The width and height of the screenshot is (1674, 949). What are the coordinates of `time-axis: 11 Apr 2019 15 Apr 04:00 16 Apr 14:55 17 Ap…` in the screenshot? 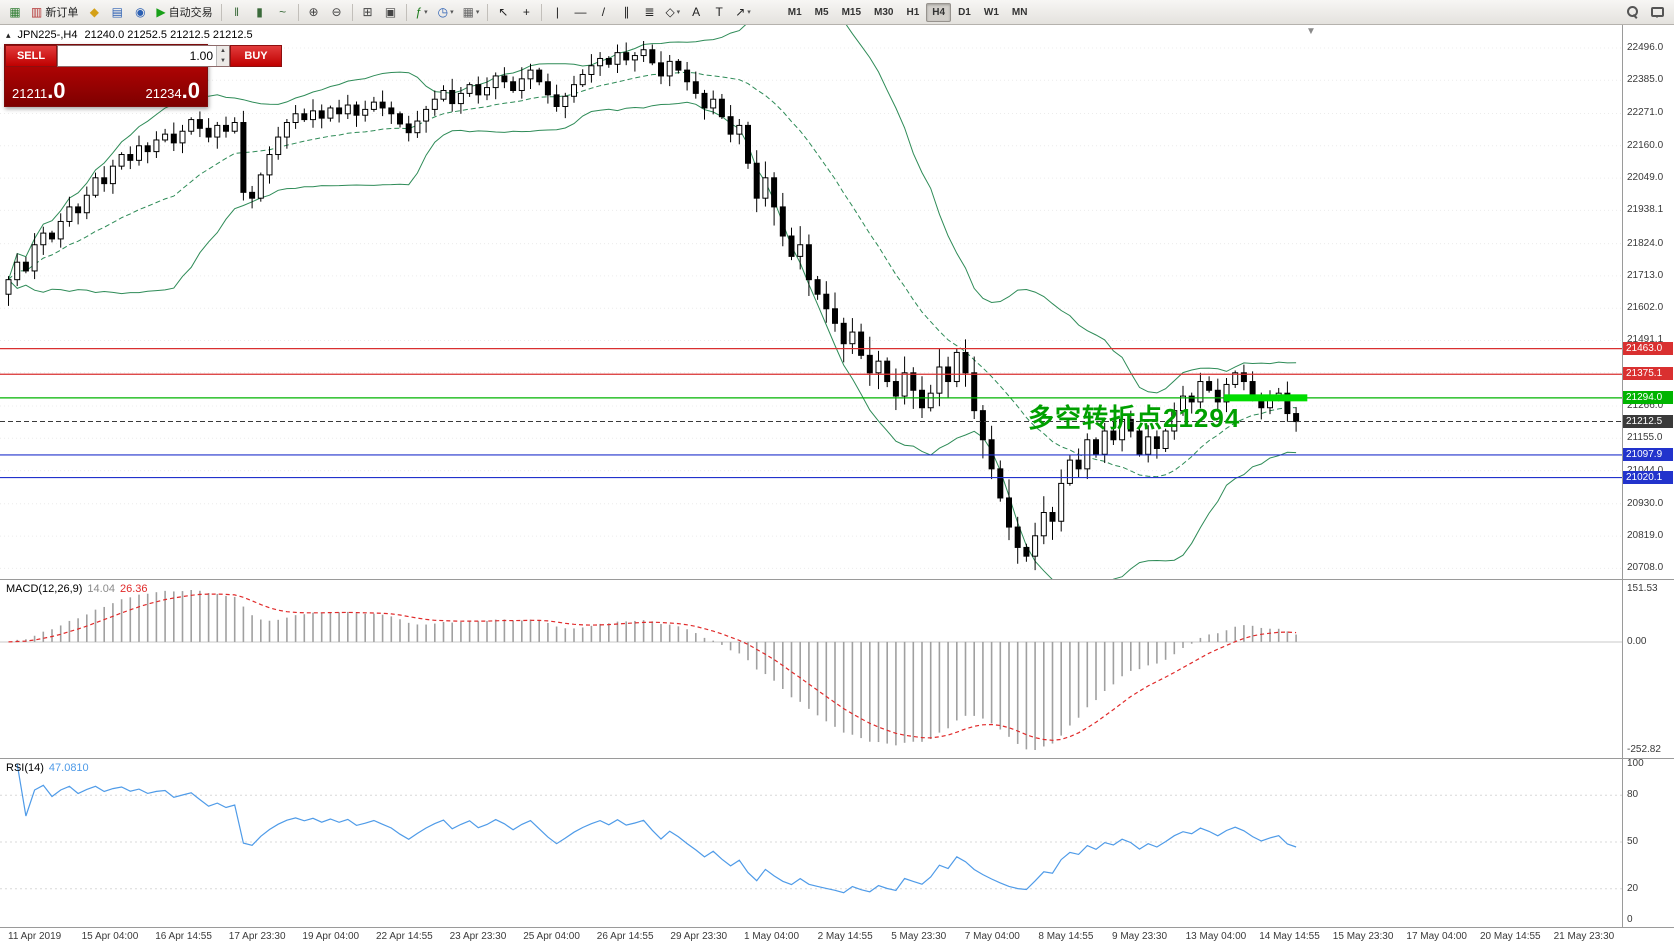 It's located at (837, 939).